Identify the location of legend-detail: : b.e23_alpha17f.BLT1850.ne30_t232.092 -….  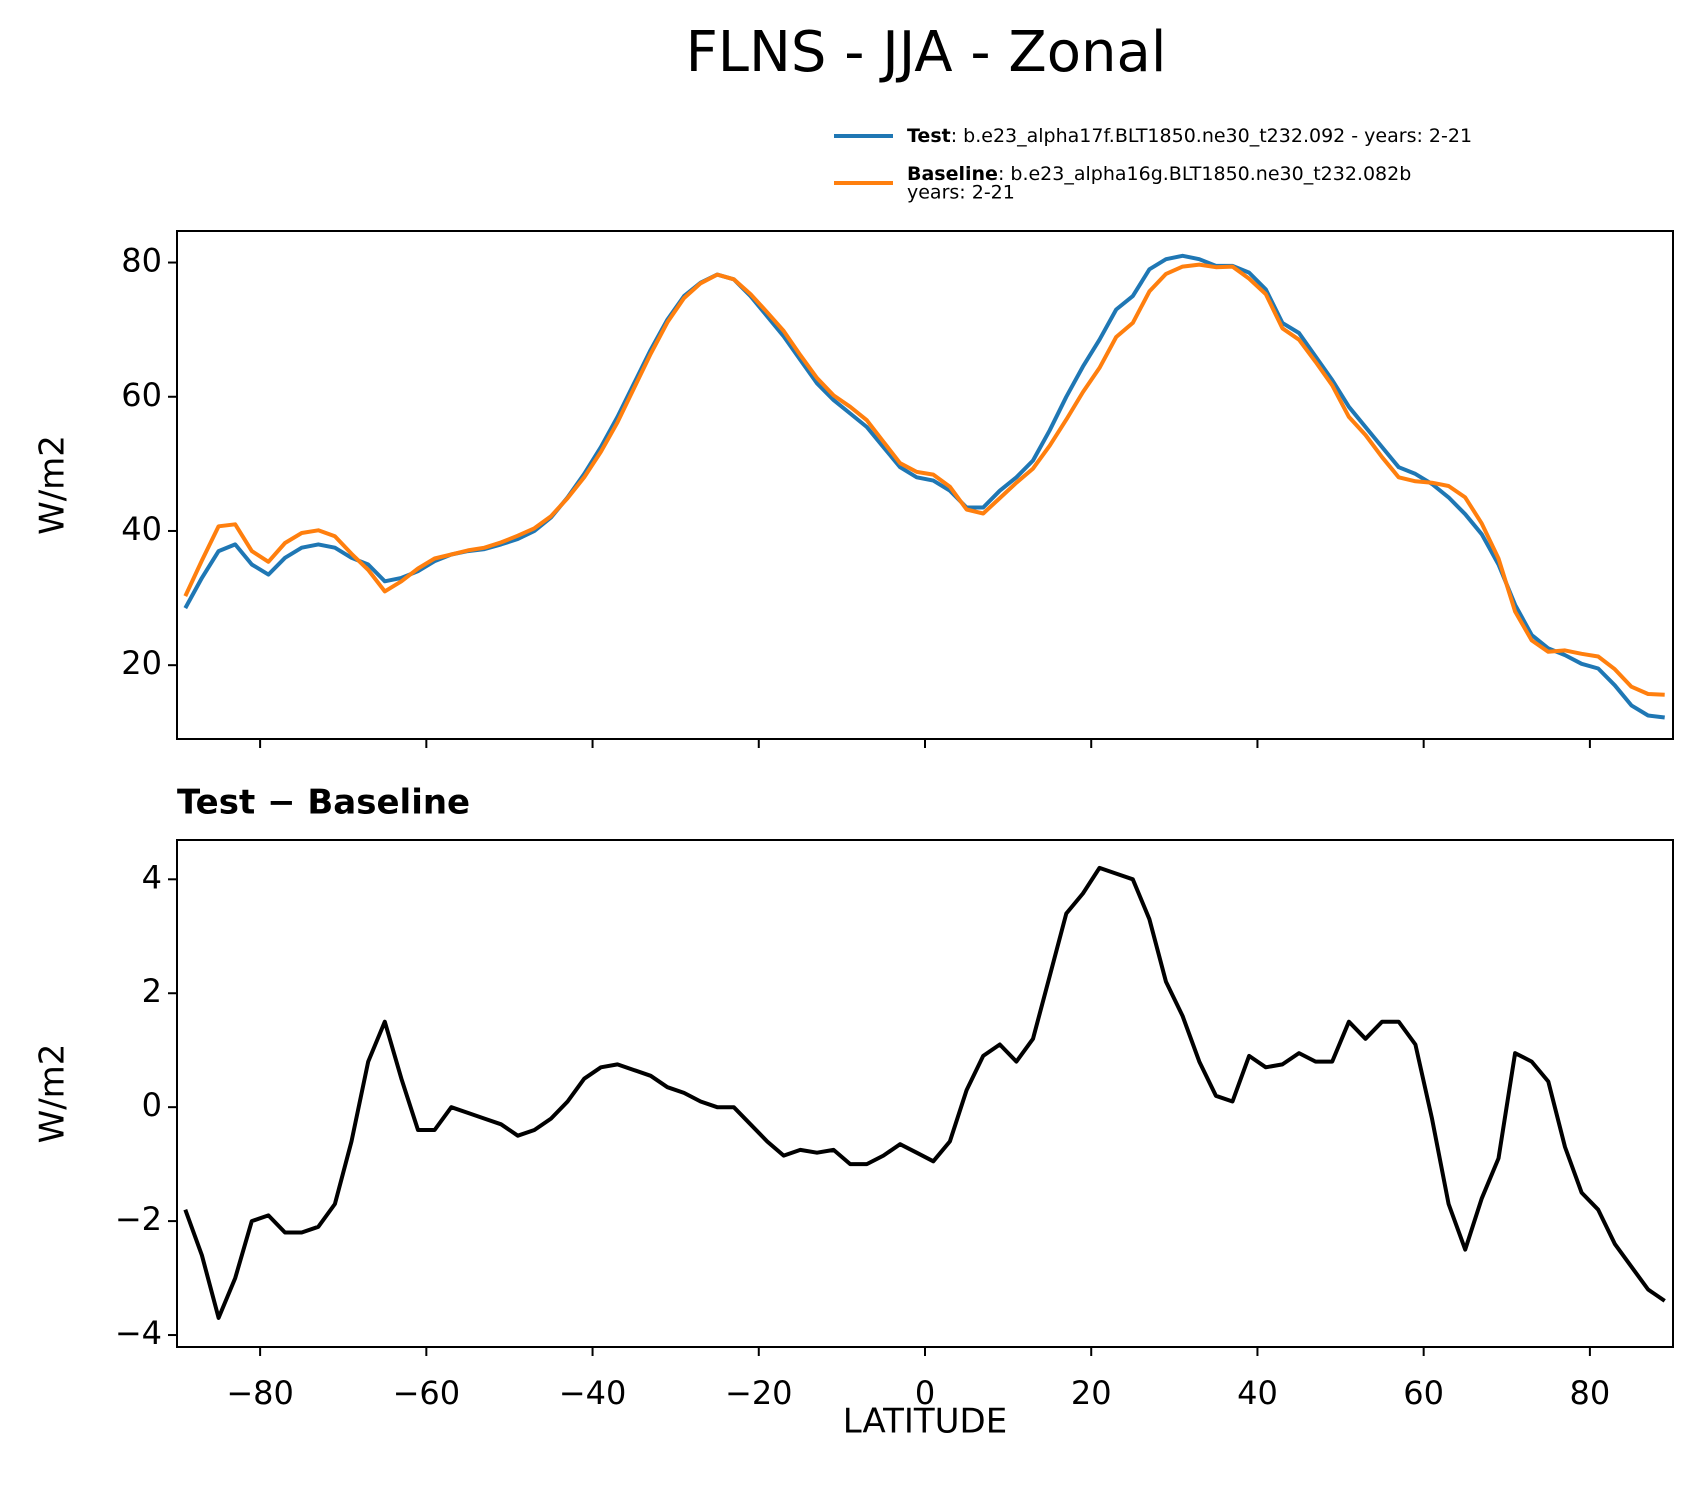
(1211, 136).